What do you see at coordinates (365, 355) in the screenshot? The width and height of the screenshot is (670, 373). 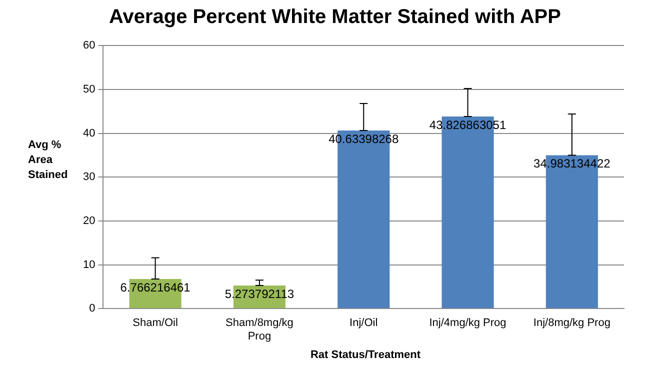 I see `x-axis-title: Rat Status/Treatment` at bounding box center [365, 355].